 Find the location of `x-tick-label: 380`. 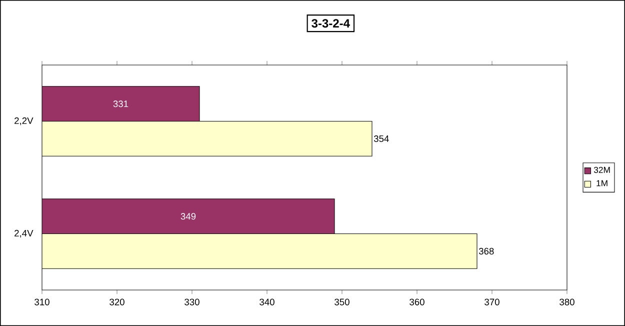

x-tick-label: 380 is located at coordinates (567, 302).